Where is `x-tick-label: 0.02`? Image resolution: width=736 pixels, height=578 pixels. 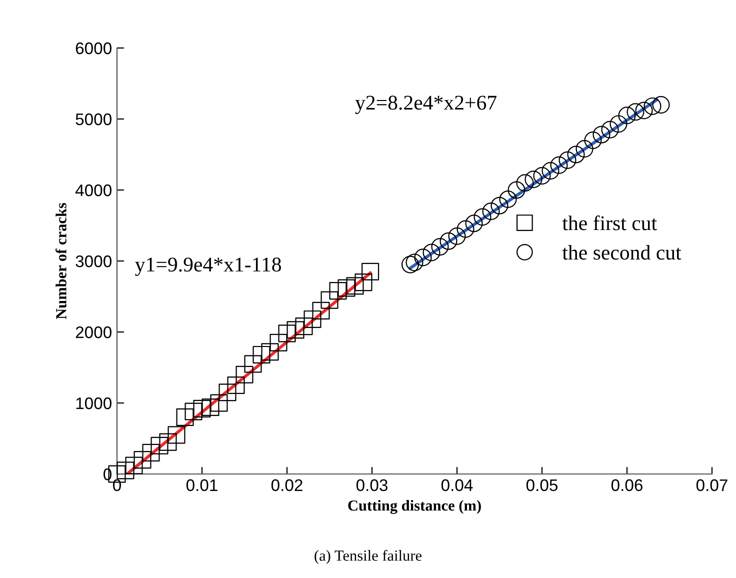
x-tick-label: 0.02 is located at coordinates (286, 485).